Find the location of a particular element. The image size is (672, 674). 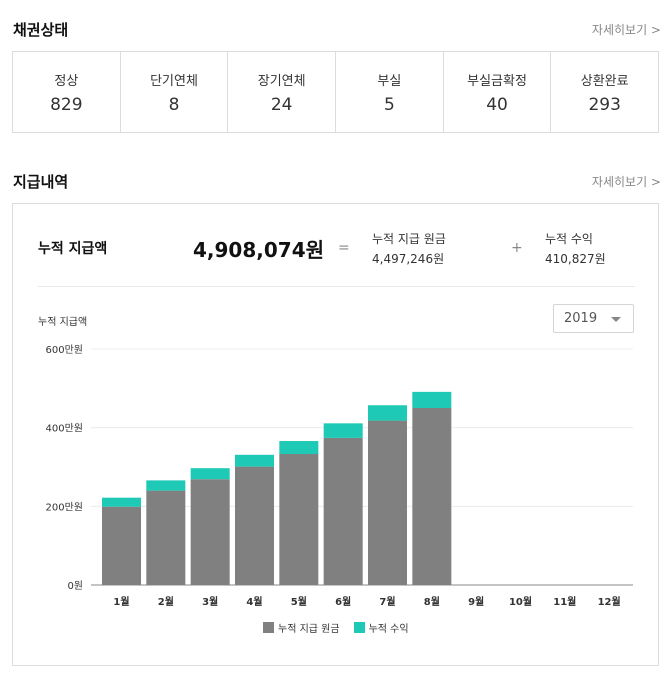

status-label: 부실 is located at coordinates (389, 81).